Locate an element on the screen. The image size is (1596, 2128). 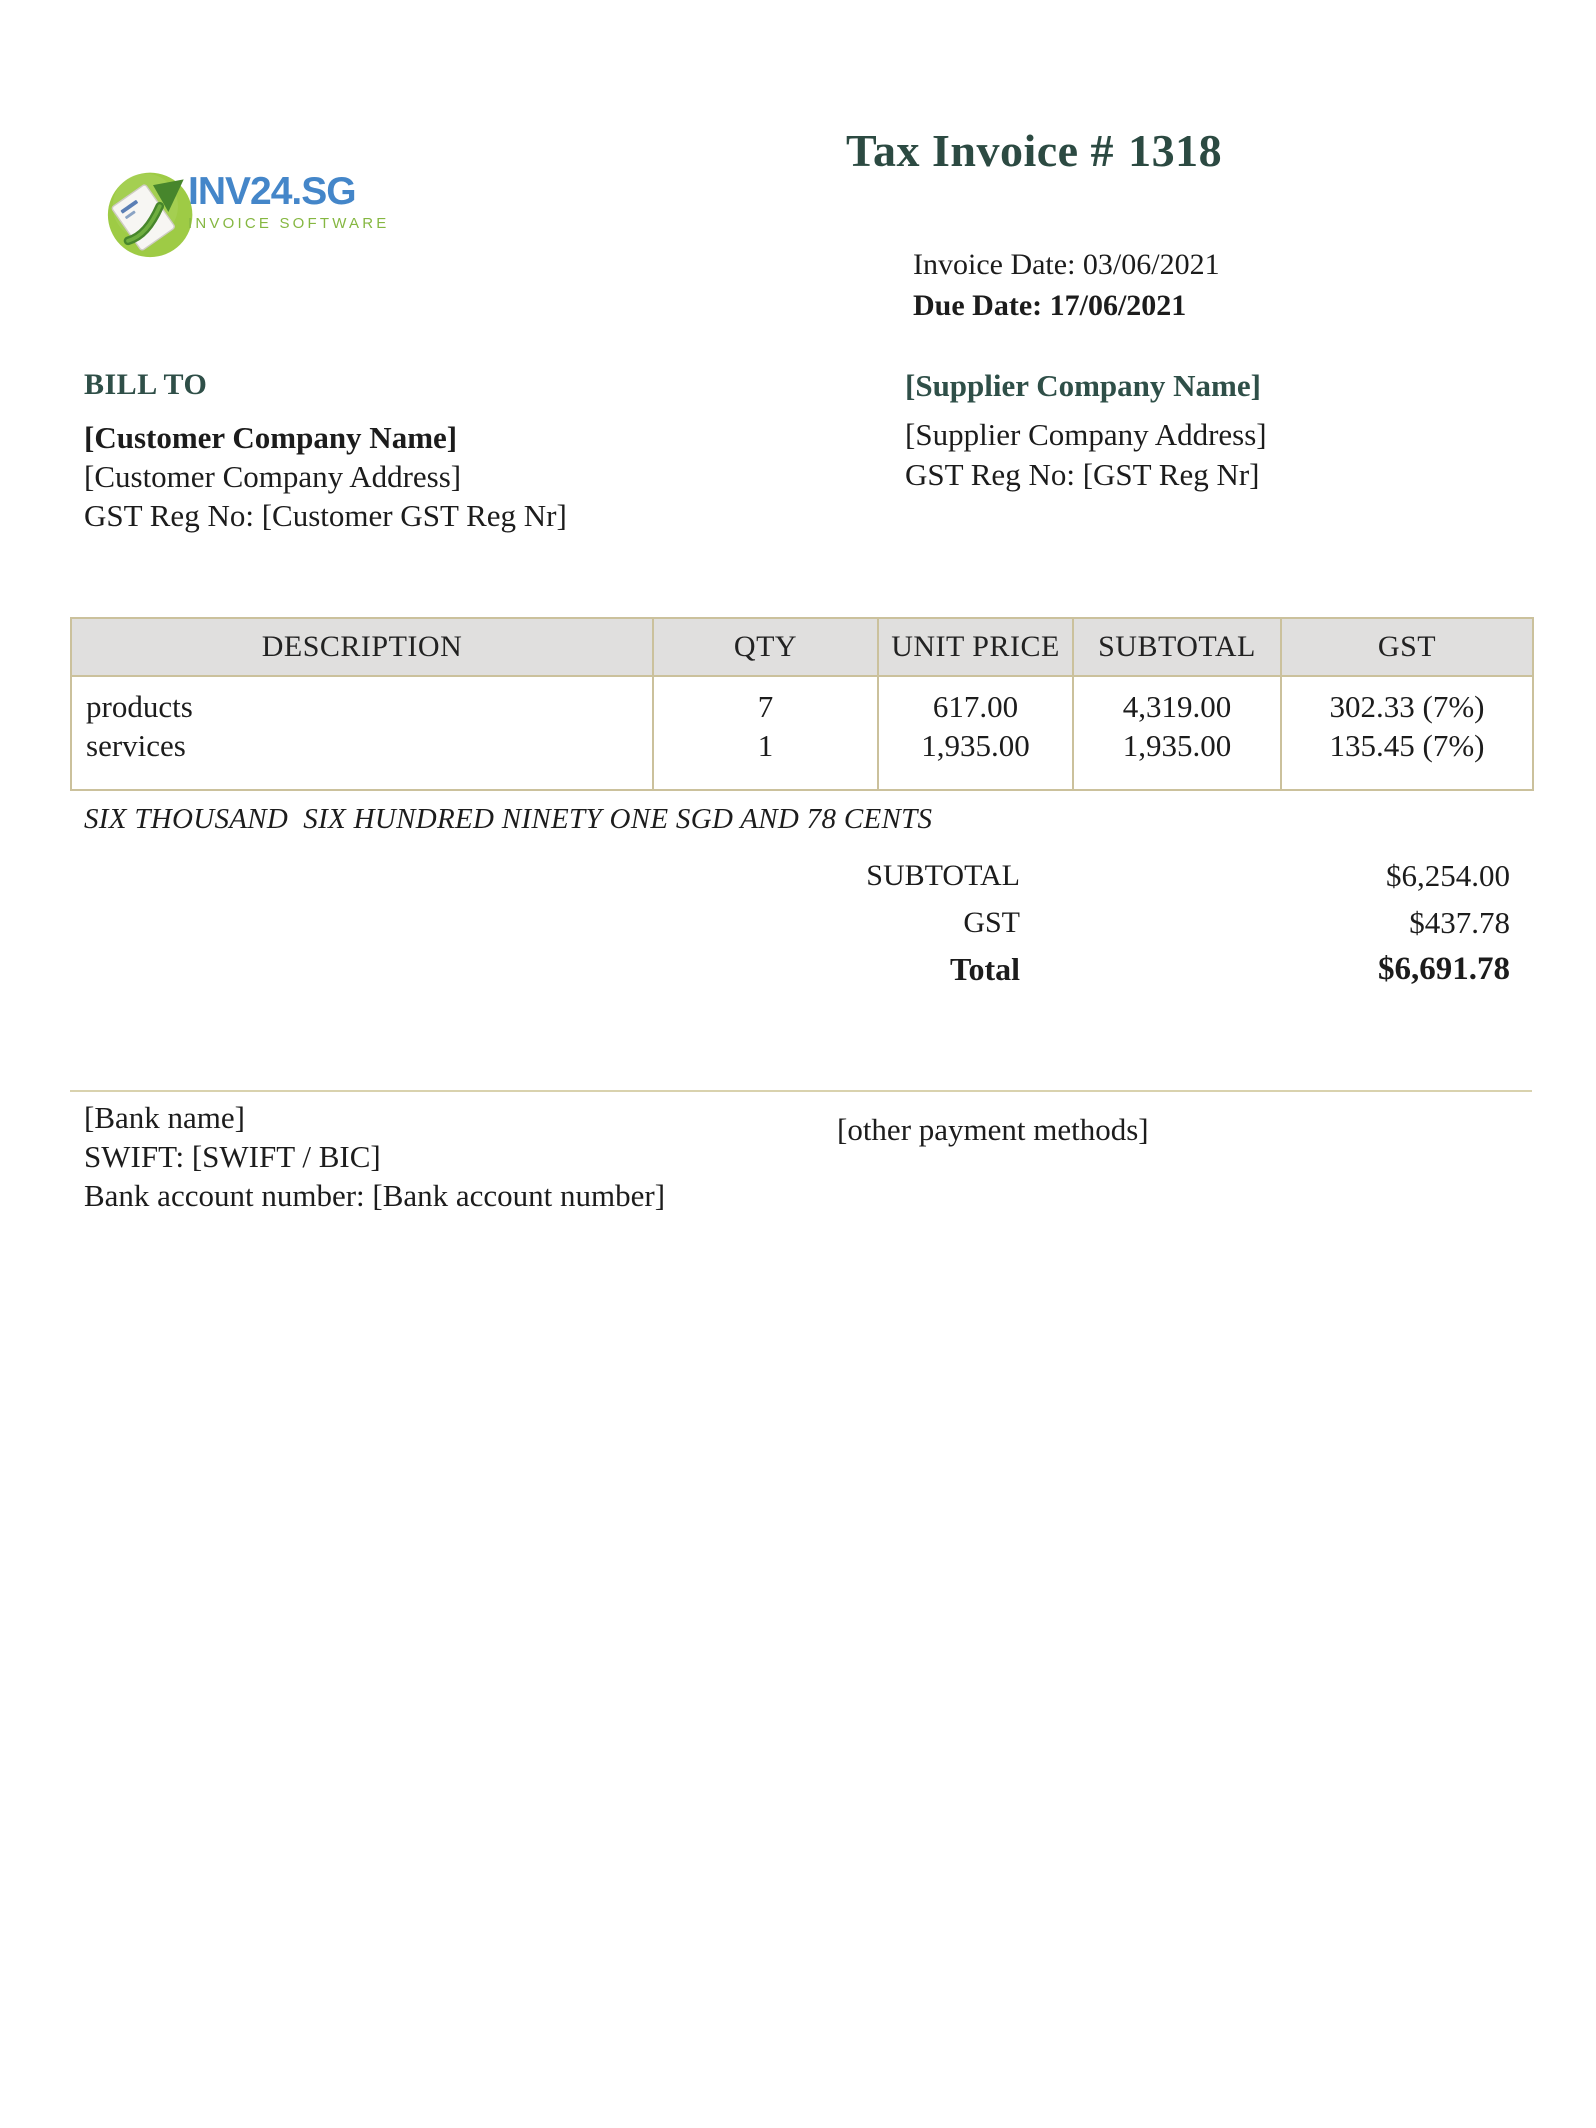
due-date-line: Due Date: 17/06/2021 is located at coordinates (1066, 305).